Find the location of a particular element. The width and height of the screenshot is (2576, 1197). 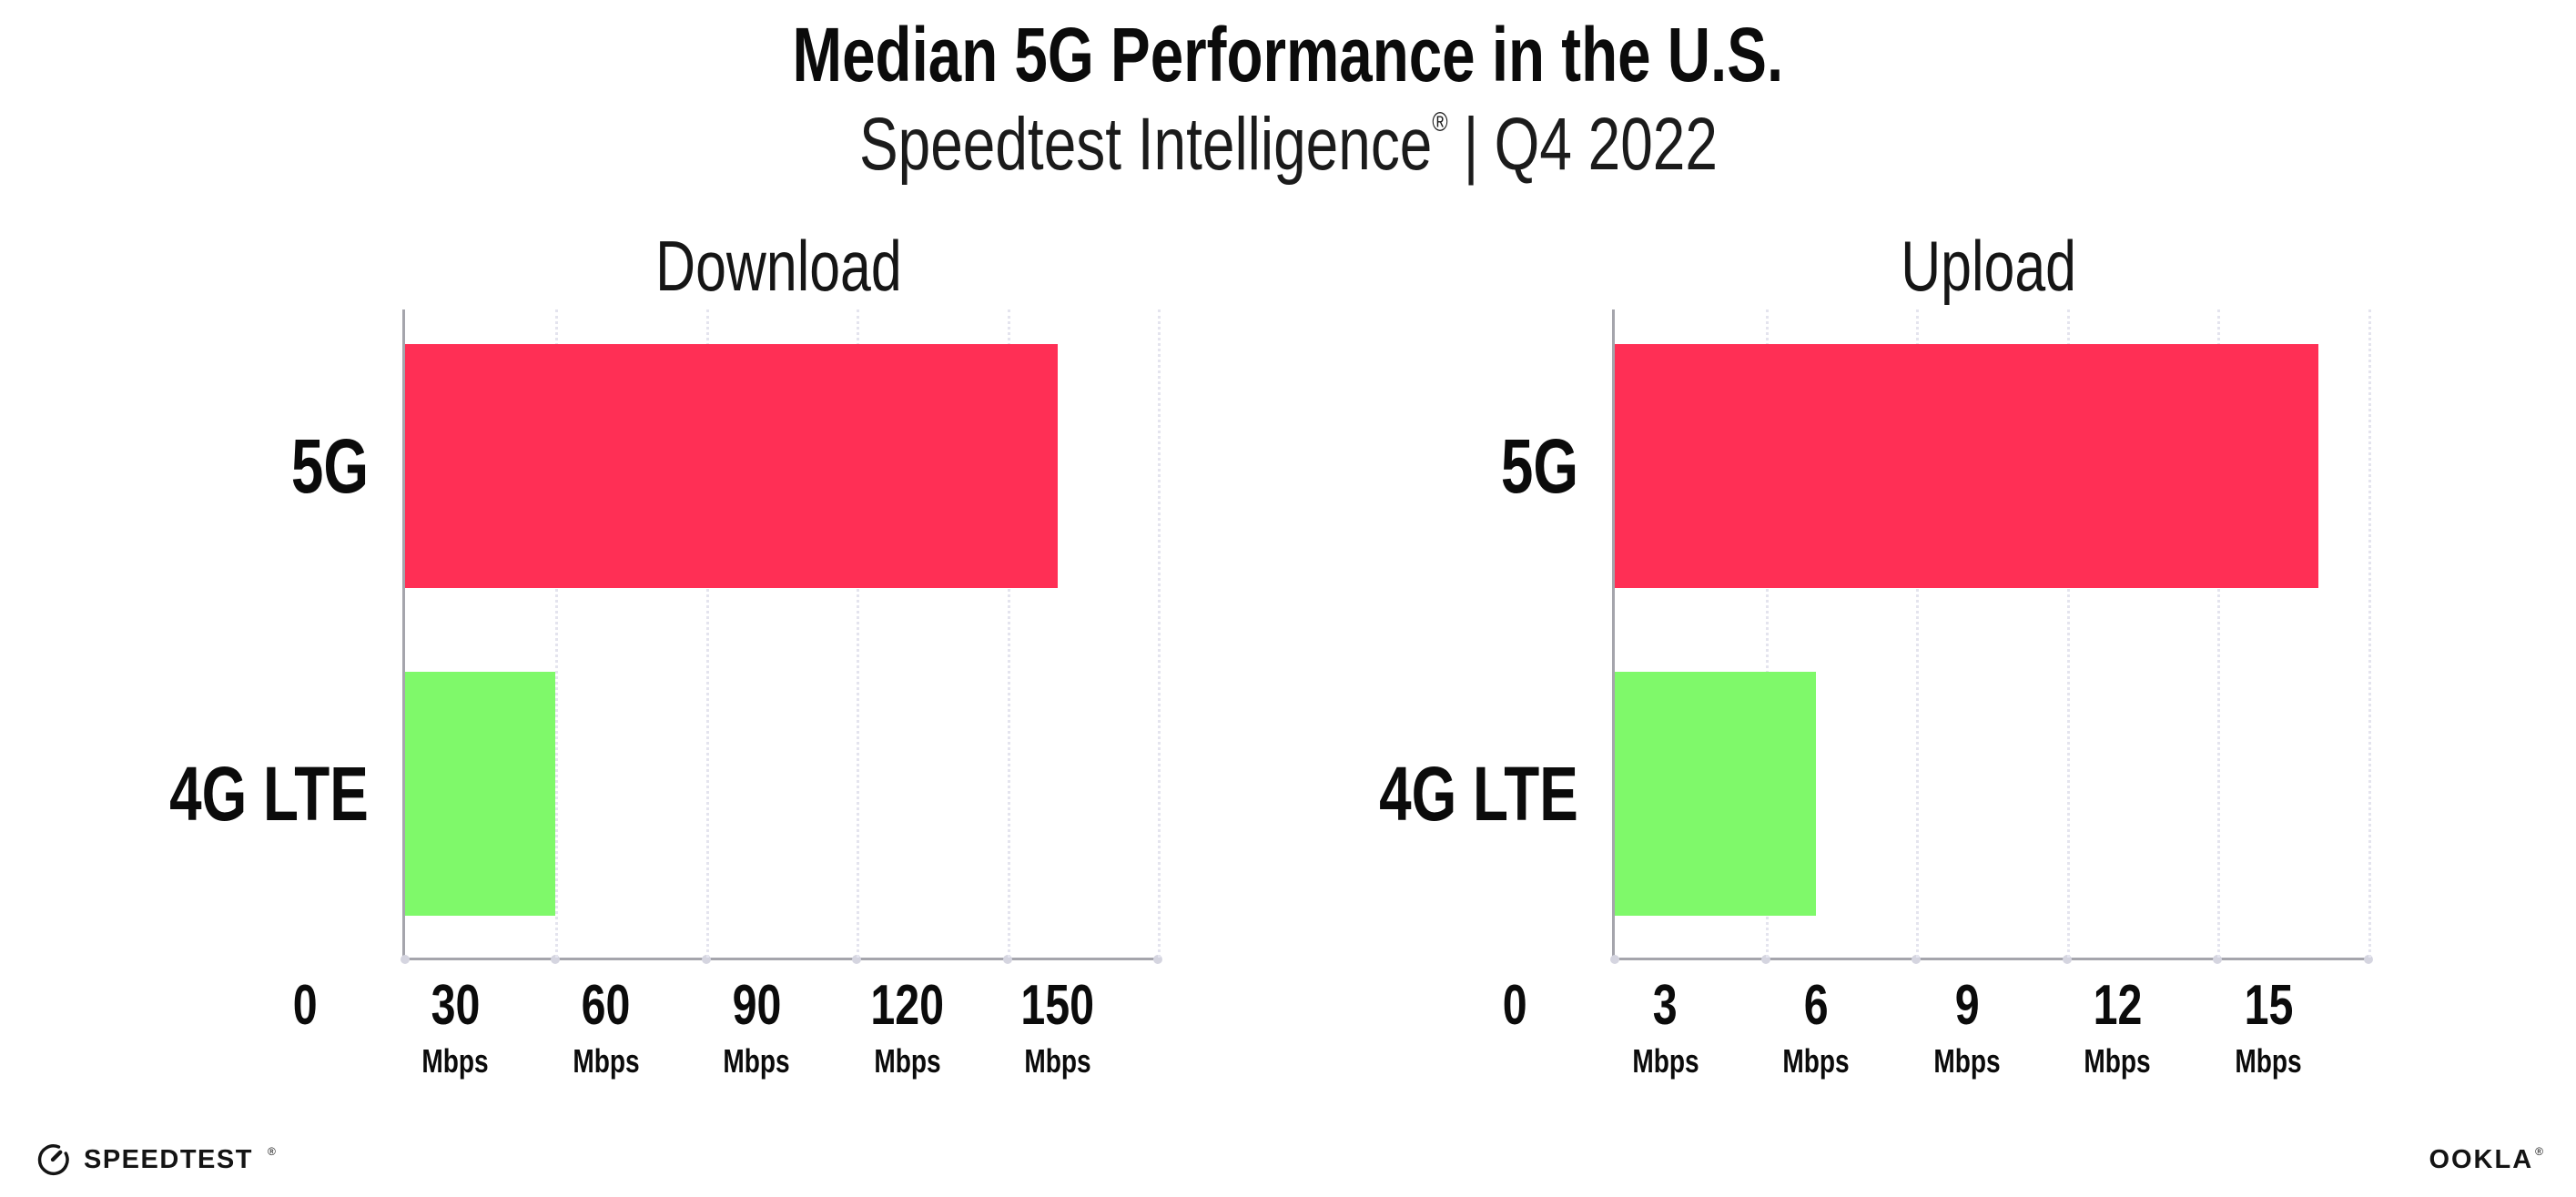

page-title: Median 5G Performance in the U.S. is located at coordinates (1288, 55).